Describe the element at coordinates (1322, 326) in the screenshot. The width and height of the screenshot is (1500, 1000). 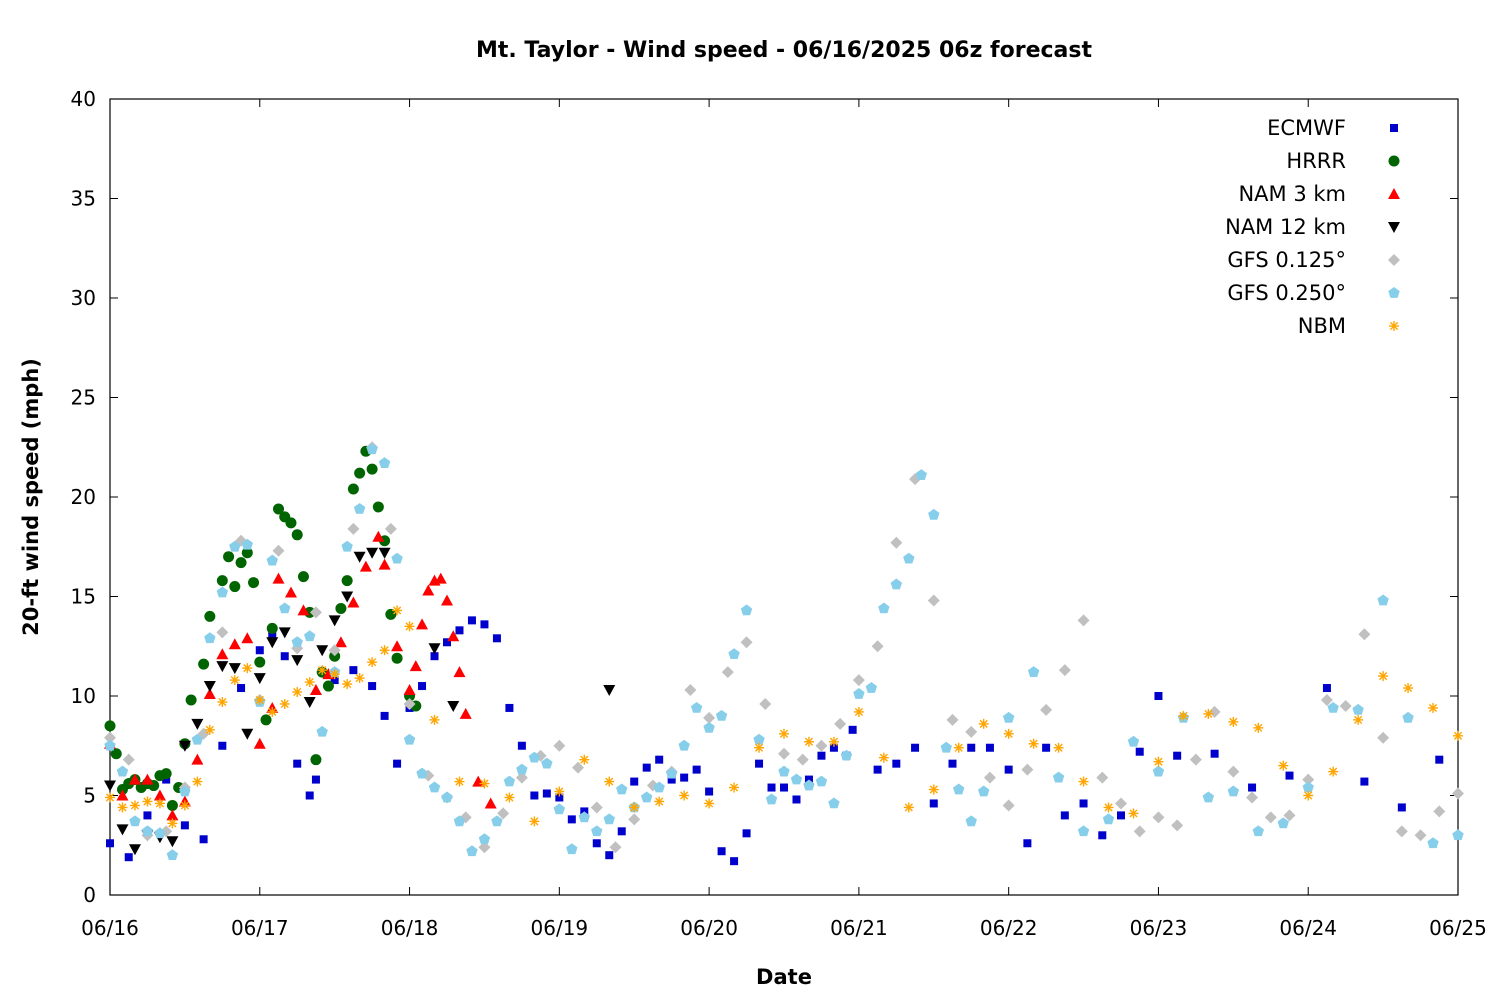
I see `legend-label: NBM` at that location.